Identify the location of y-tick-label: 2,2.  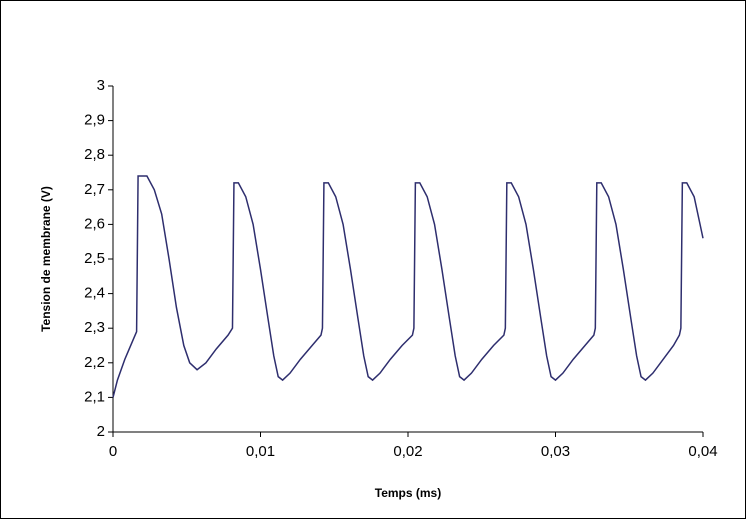
(94, 362).